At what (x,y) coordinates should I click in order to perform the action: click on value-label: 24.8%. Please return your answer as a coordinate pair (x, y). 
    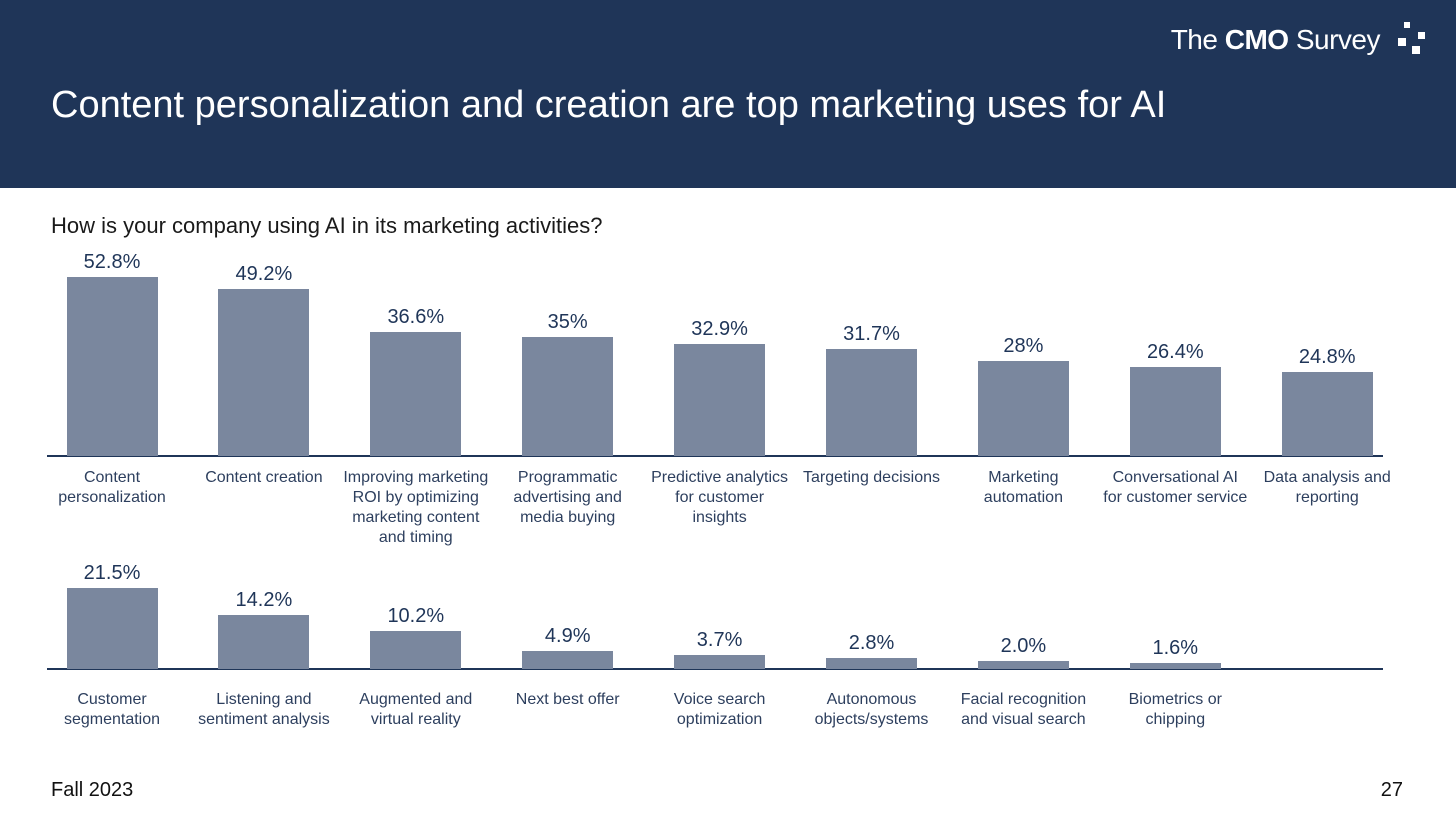
    Looking at the image, I should click on (1327, 356).